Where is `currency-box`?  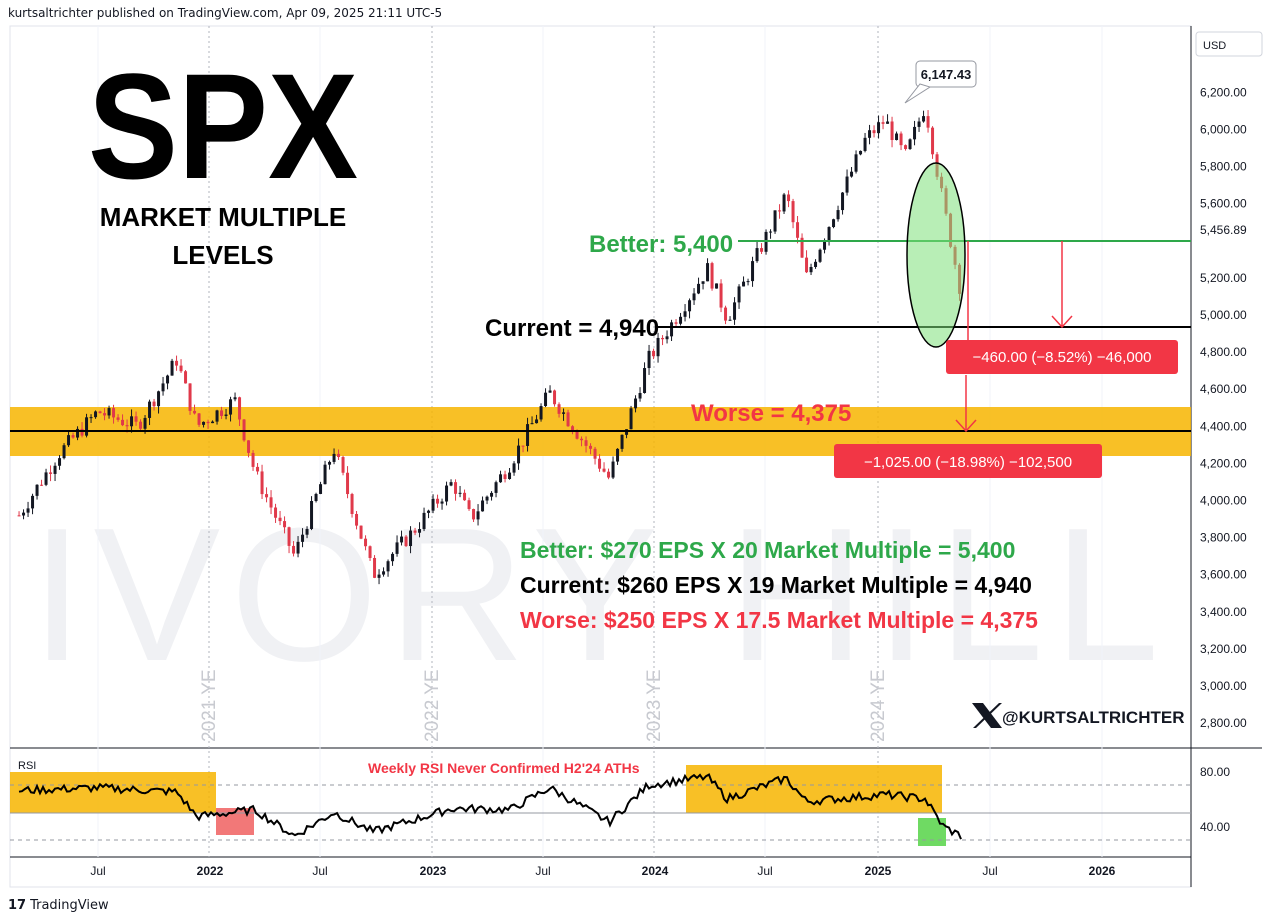
currency-box is located at coordinates (1229, 44).